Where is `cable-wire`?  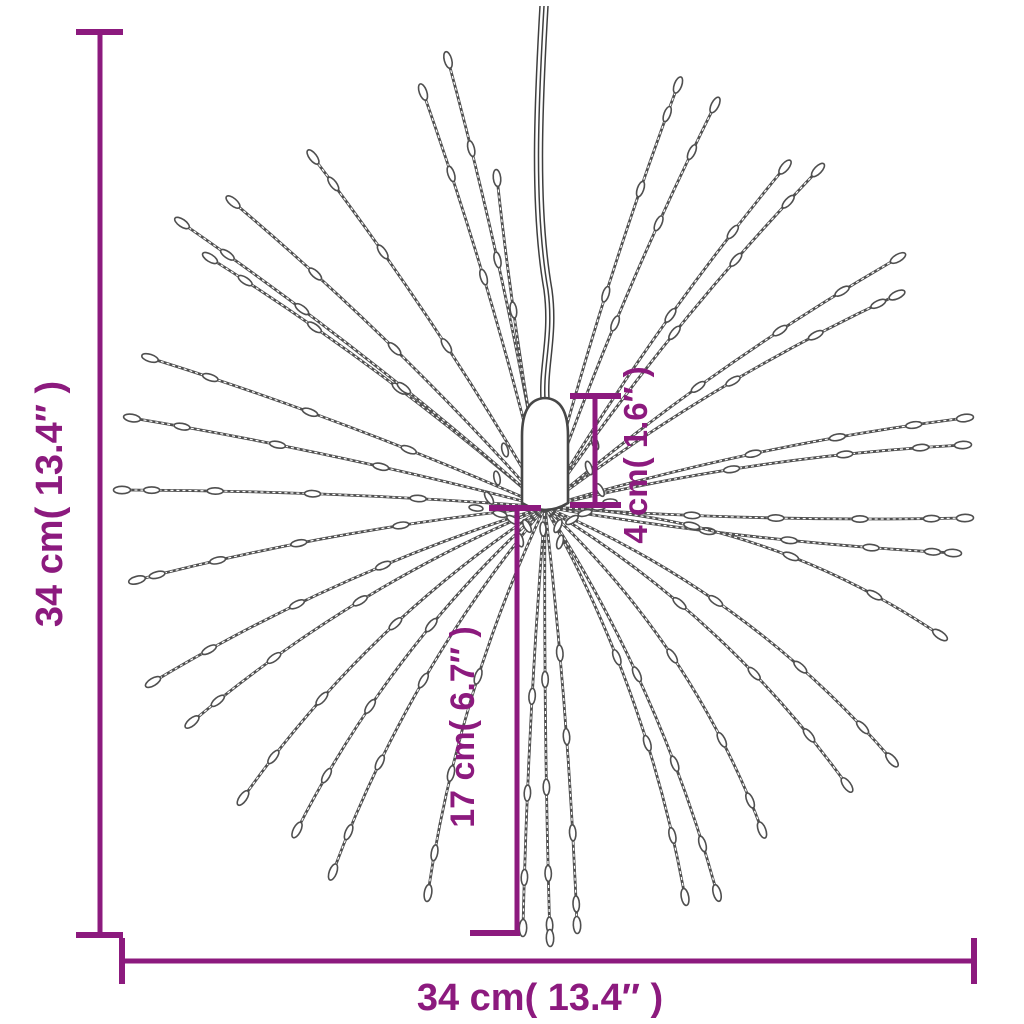 cable-wire is located at coordinates (540, 202).